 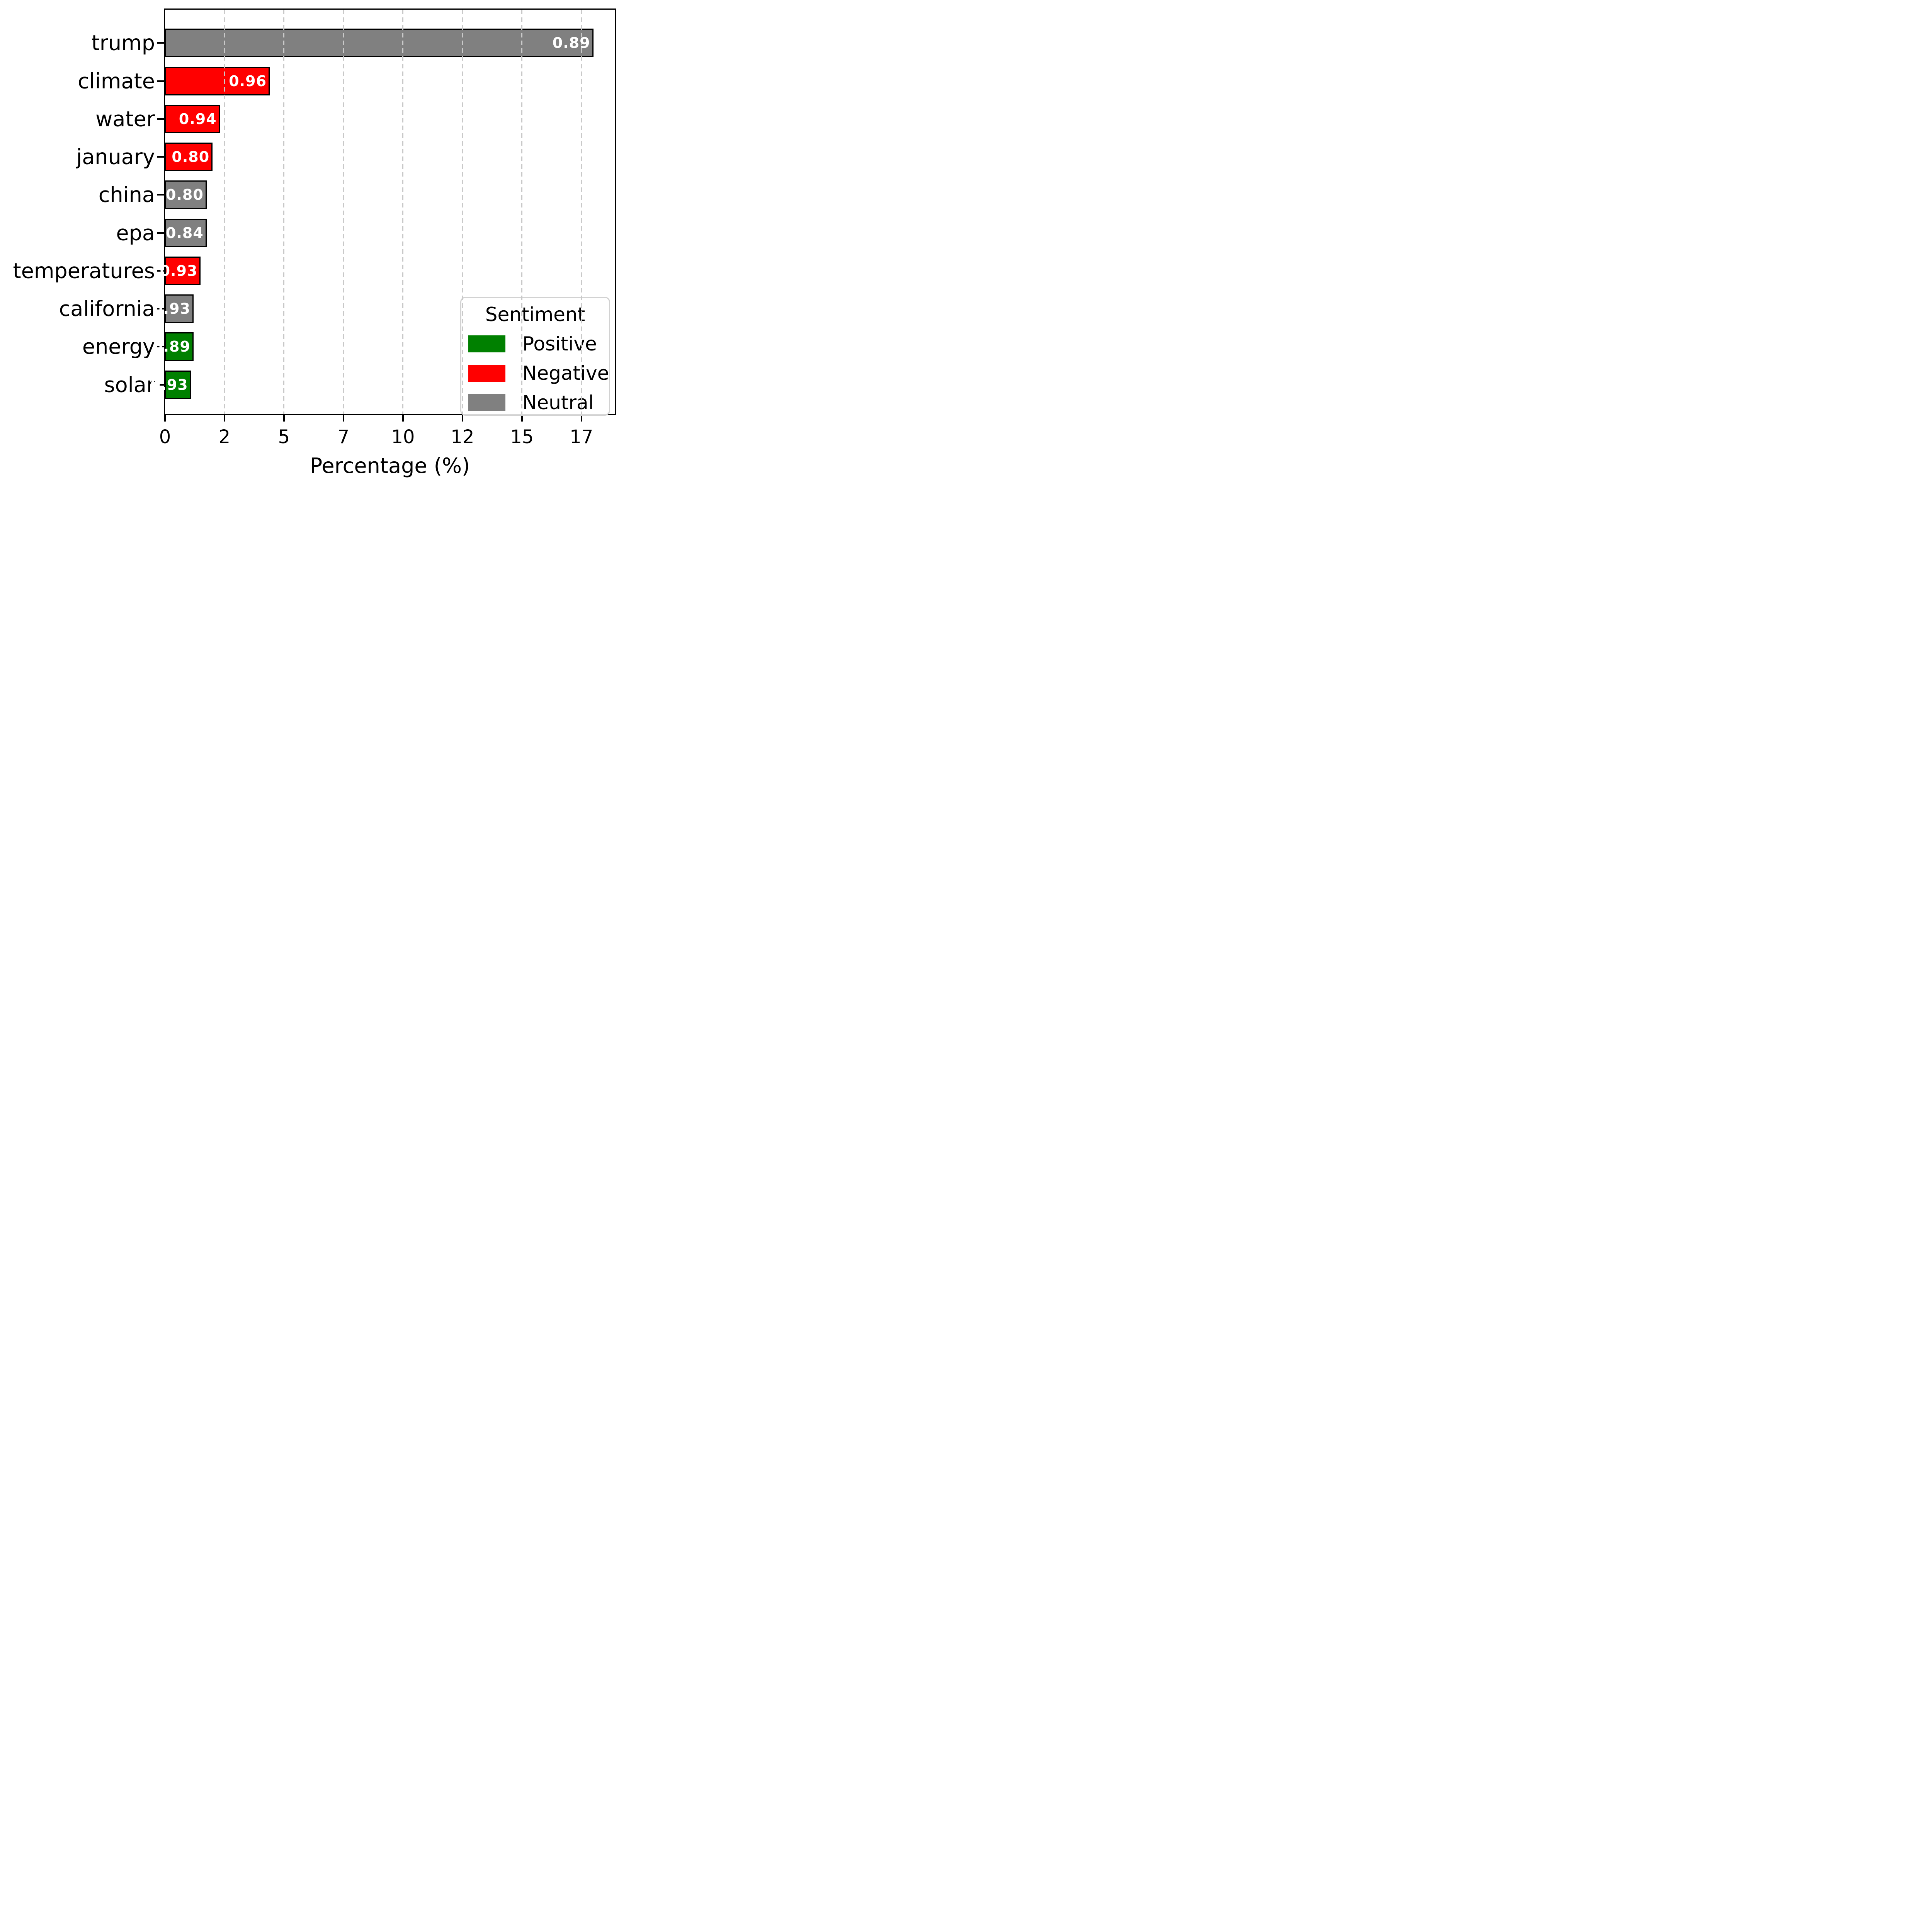 I want to click on bar-climate, so click(x=218, y=80).